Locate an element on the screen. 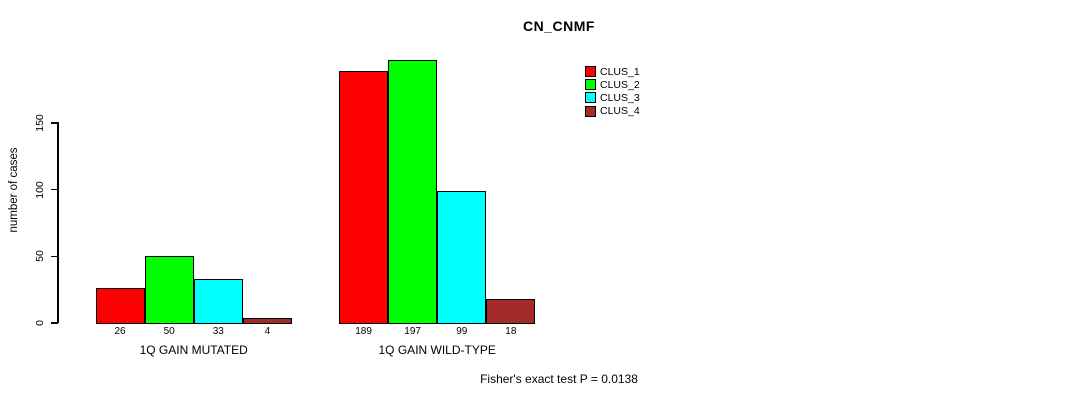 Image resolution: width=1090 pixels, height=400 pixels. legend: CLUS_1 CLUS_2 CLUS_3 CLUS_4 is located at coordinates (612, 91).